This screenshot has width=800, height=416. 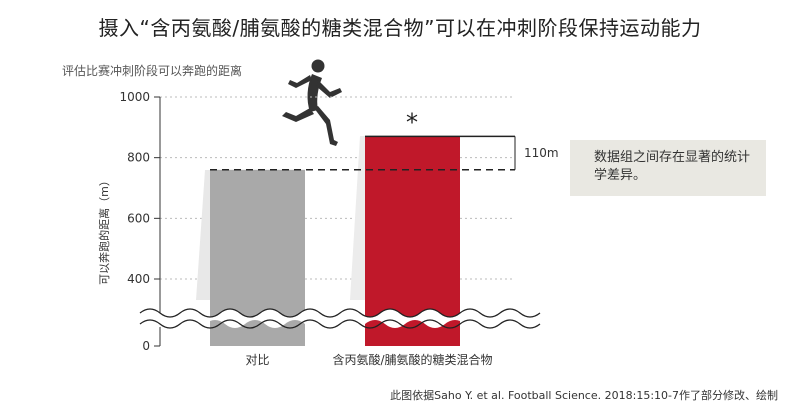 What do you see at coordinates (138, 158) in the screenshot?
I see `y-tick-label: 800` at bounding box center [138, 158].